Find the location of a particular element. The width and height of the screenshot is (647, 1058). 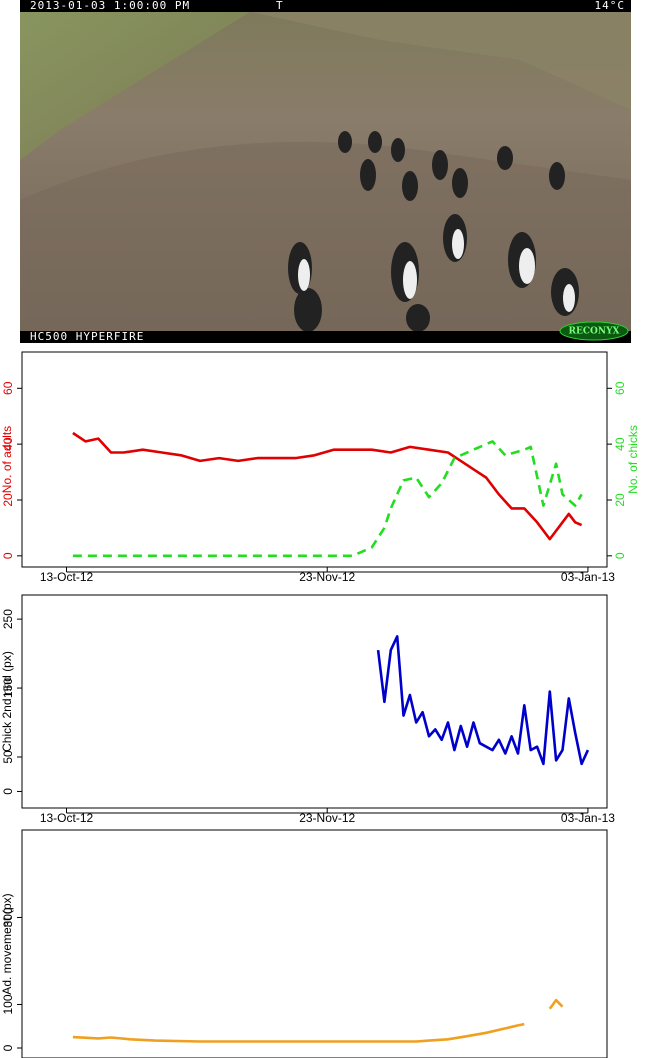

y2-tick-label: 60 is located at coordinates (620, 388).